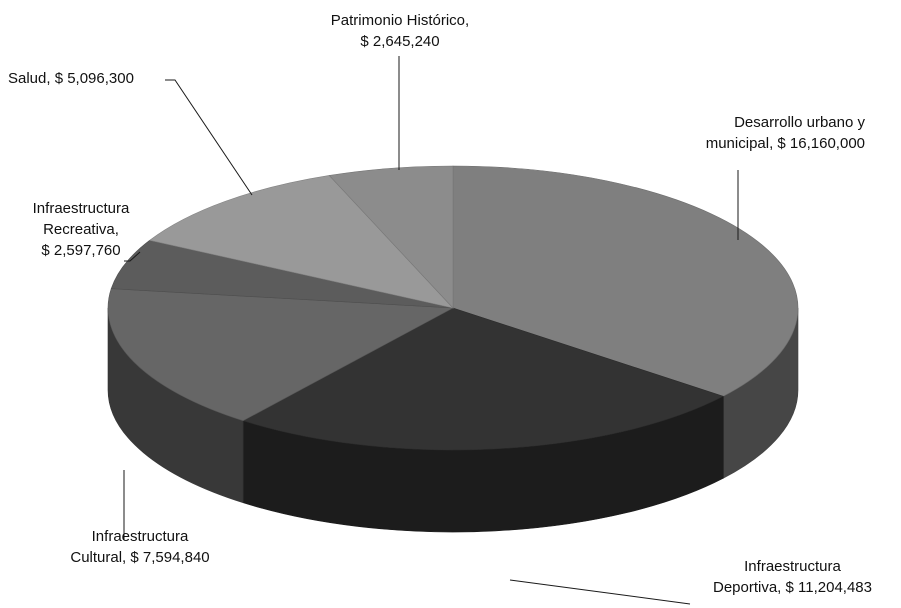 The height and width of the screenshot is (608, 901). Describe the element at coordinates (71, 78) in the screenshot. I see `label-salud: Salud, $ 5,096,300` at that location.